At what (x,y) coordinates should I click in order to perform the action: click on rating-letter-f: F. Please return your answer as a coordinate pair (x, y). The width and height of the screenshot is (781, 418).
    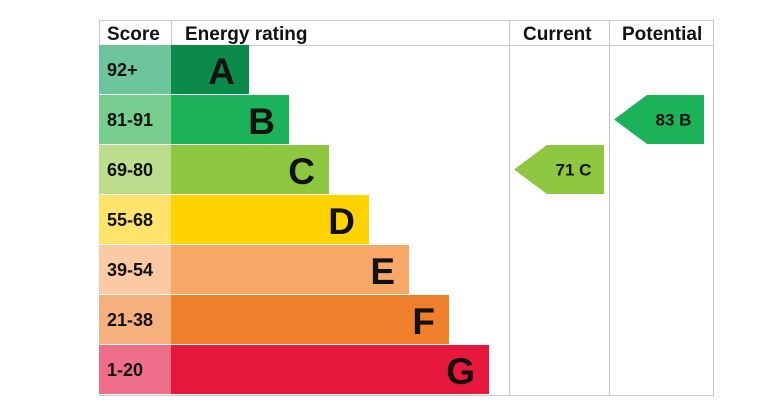
    Looking at the image, I should click on (423, 321).